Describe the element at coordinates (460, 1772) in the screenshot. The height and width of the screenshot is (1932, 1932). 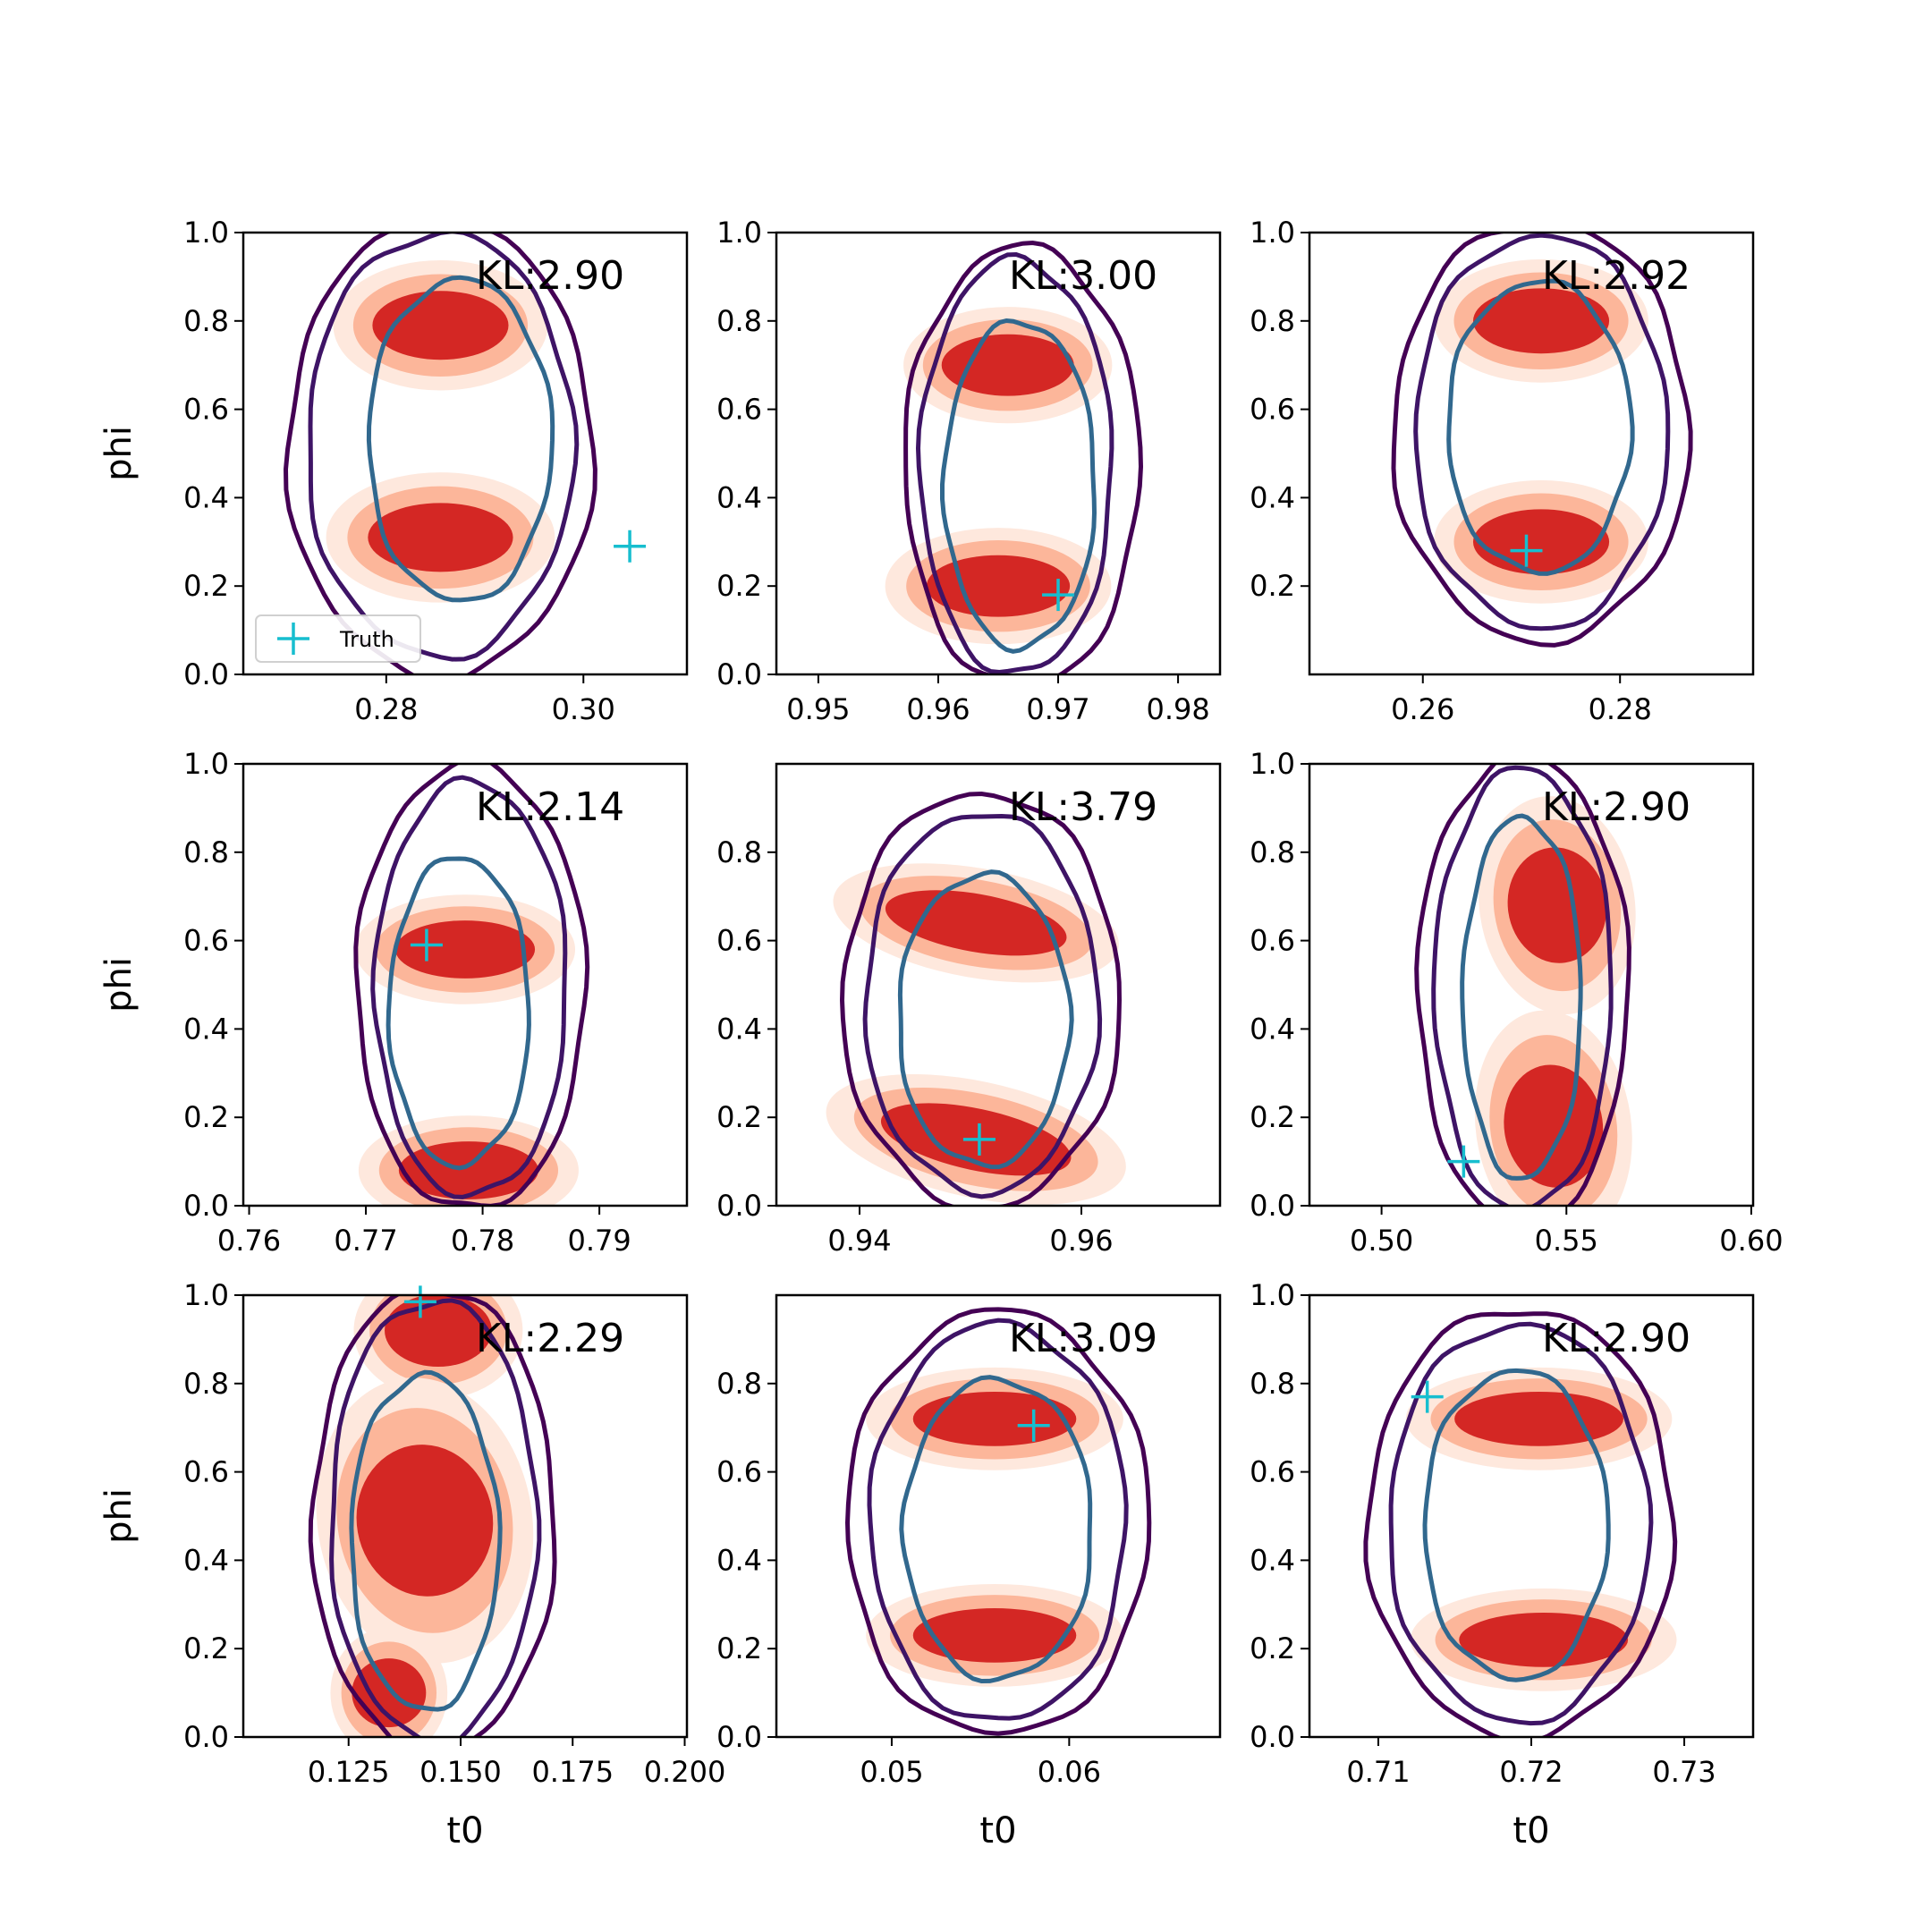
I see `x-tick-label: 0.150` at that location.